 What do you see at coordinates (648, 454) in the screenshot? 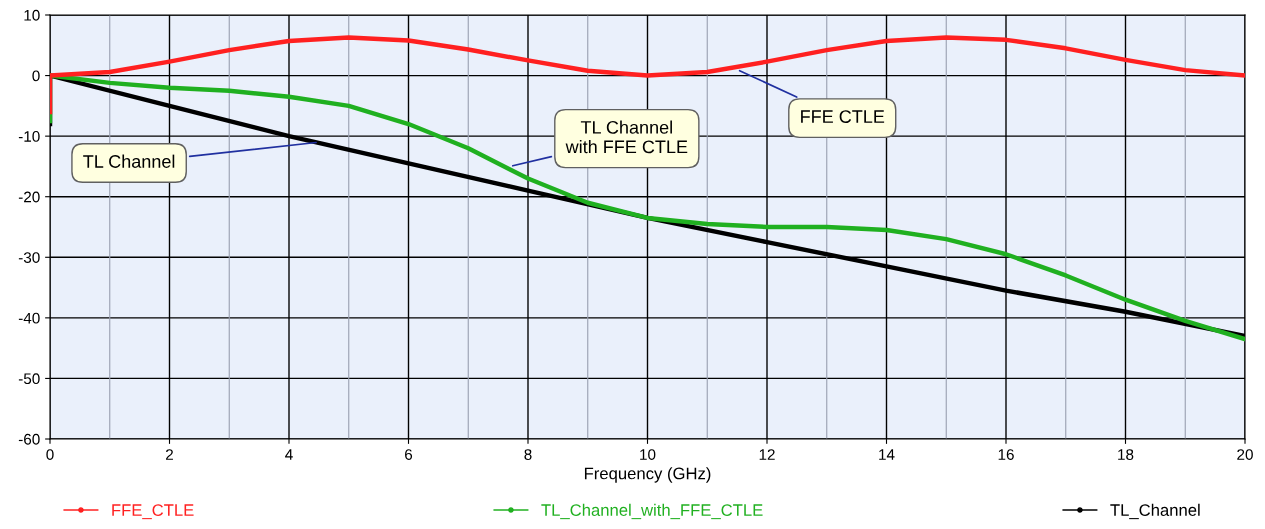
I see `x-tick-label: 10` at bounding box center [648, 454].